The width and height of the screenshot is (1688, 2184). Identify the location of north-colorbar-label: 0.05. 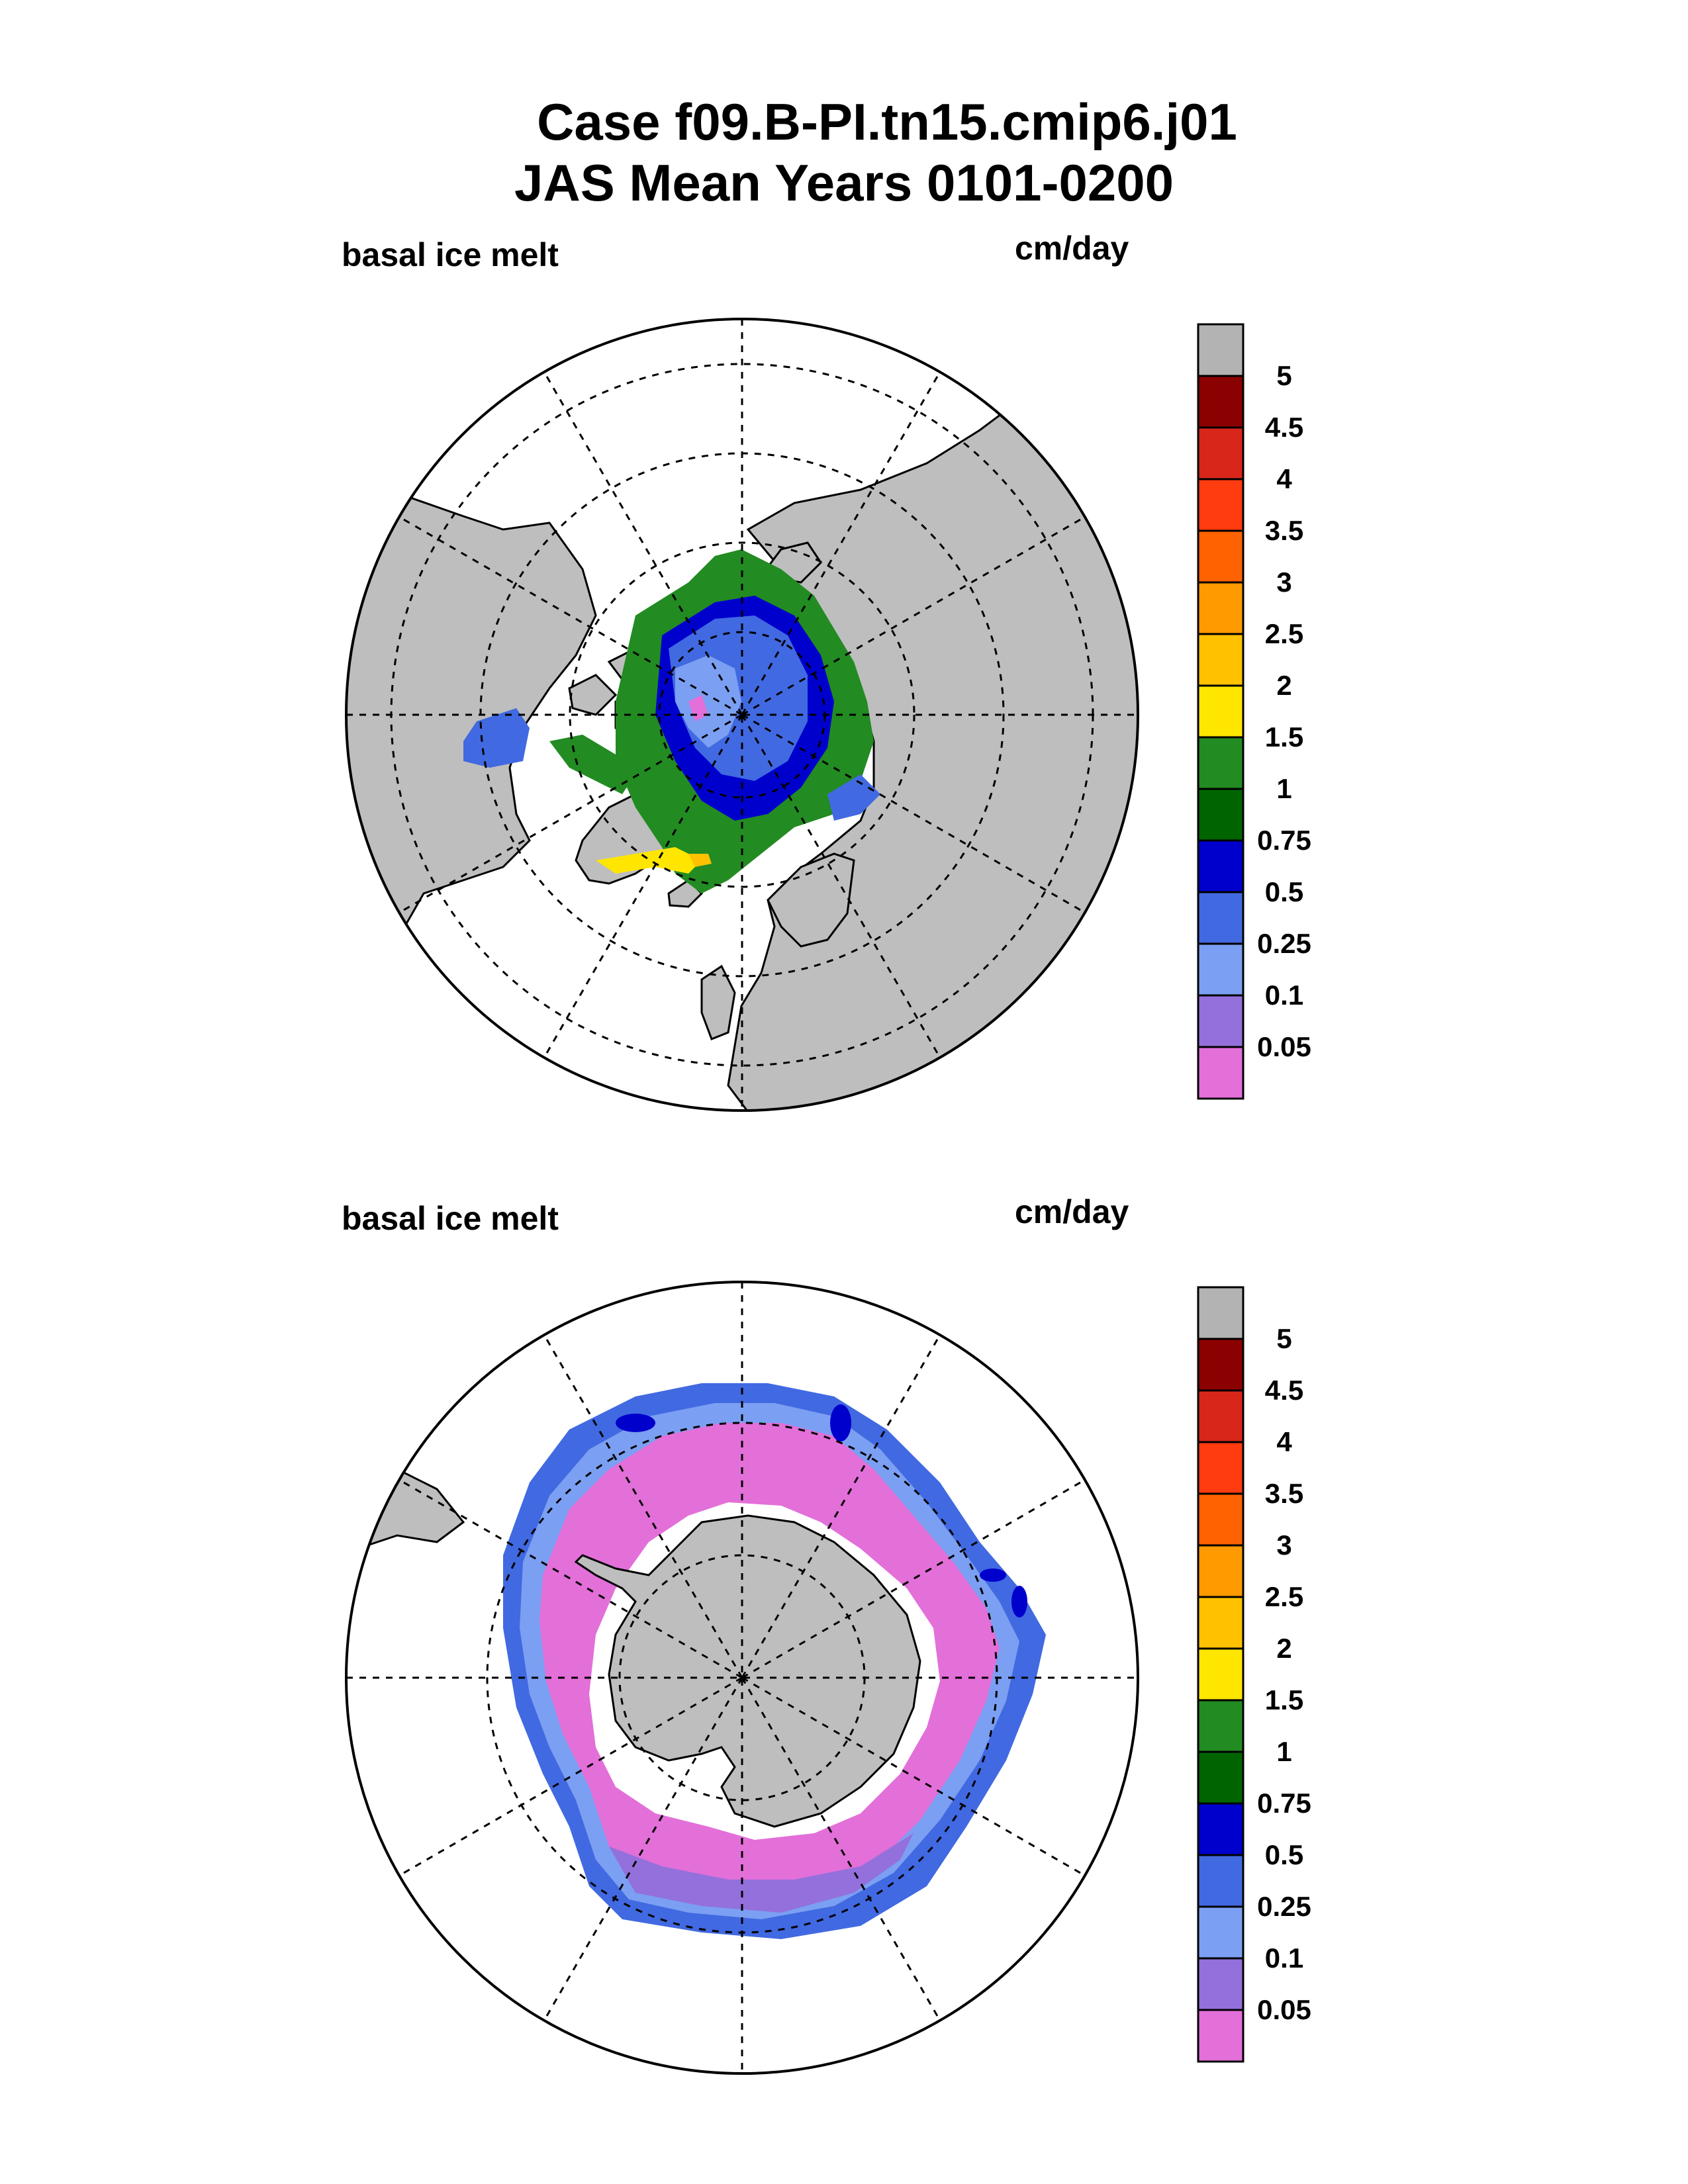
(1284, 1046).